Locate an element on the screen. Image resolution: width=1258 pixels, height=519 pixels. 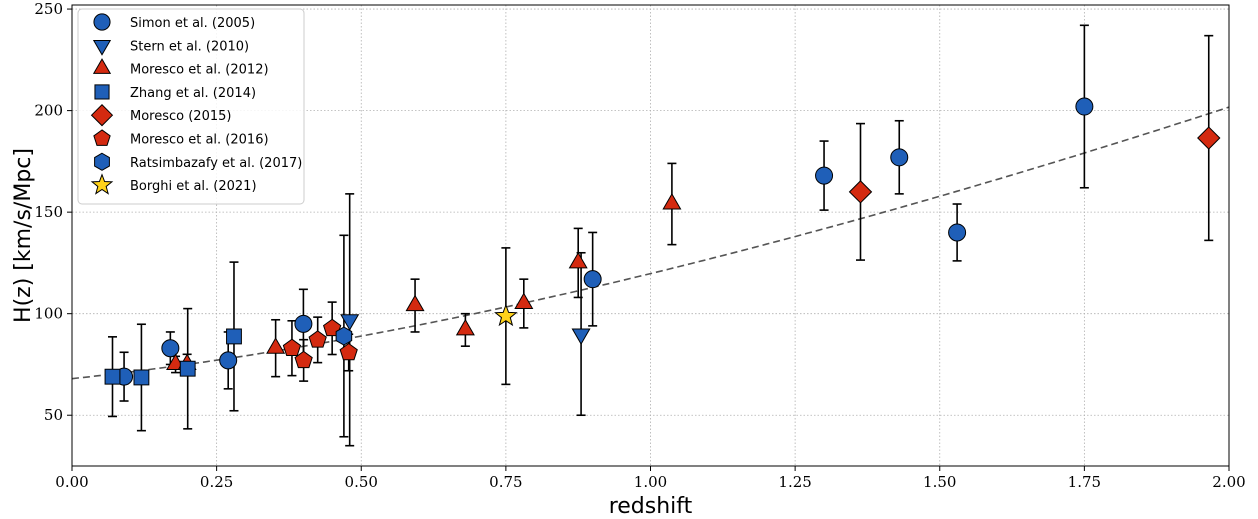
x-tick-label: 1.50 is located at coordinates (939, 482).